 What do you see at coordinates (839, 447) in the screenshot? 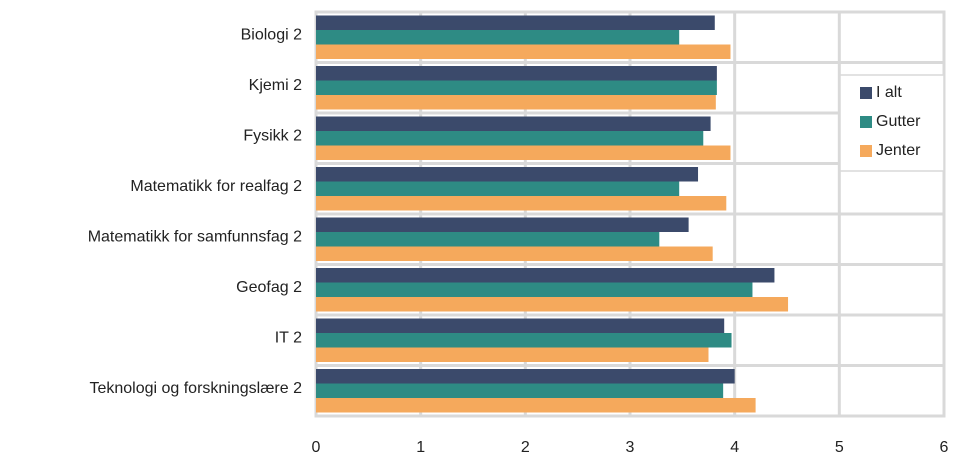
I see `x-tick-label: 5` at bounding box center [839, 447].